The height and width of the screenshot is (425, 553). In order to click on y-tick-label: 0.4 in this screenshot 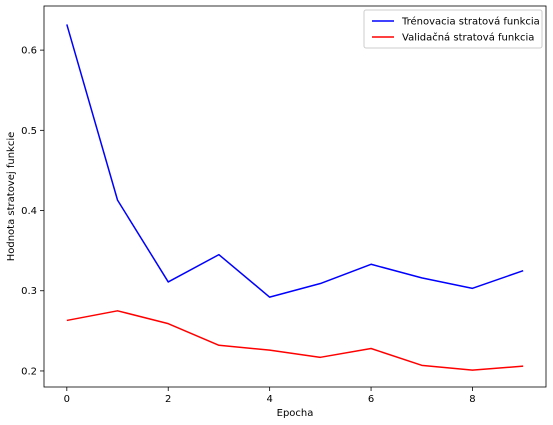, I will do `click(29, 211)`.